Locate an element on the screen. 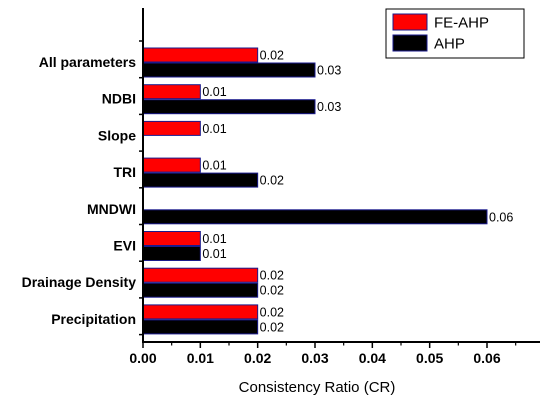 This screenshot has height=408, width=550. bar-ahp-mndwi is located at coordinates (315, 217).